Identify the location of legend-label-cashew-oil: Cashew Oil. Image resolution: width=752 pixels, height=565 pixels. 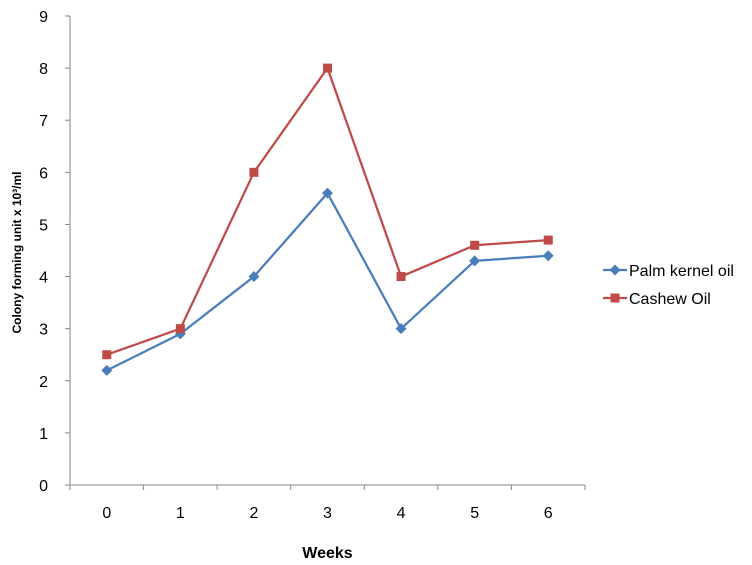
(670, 299).